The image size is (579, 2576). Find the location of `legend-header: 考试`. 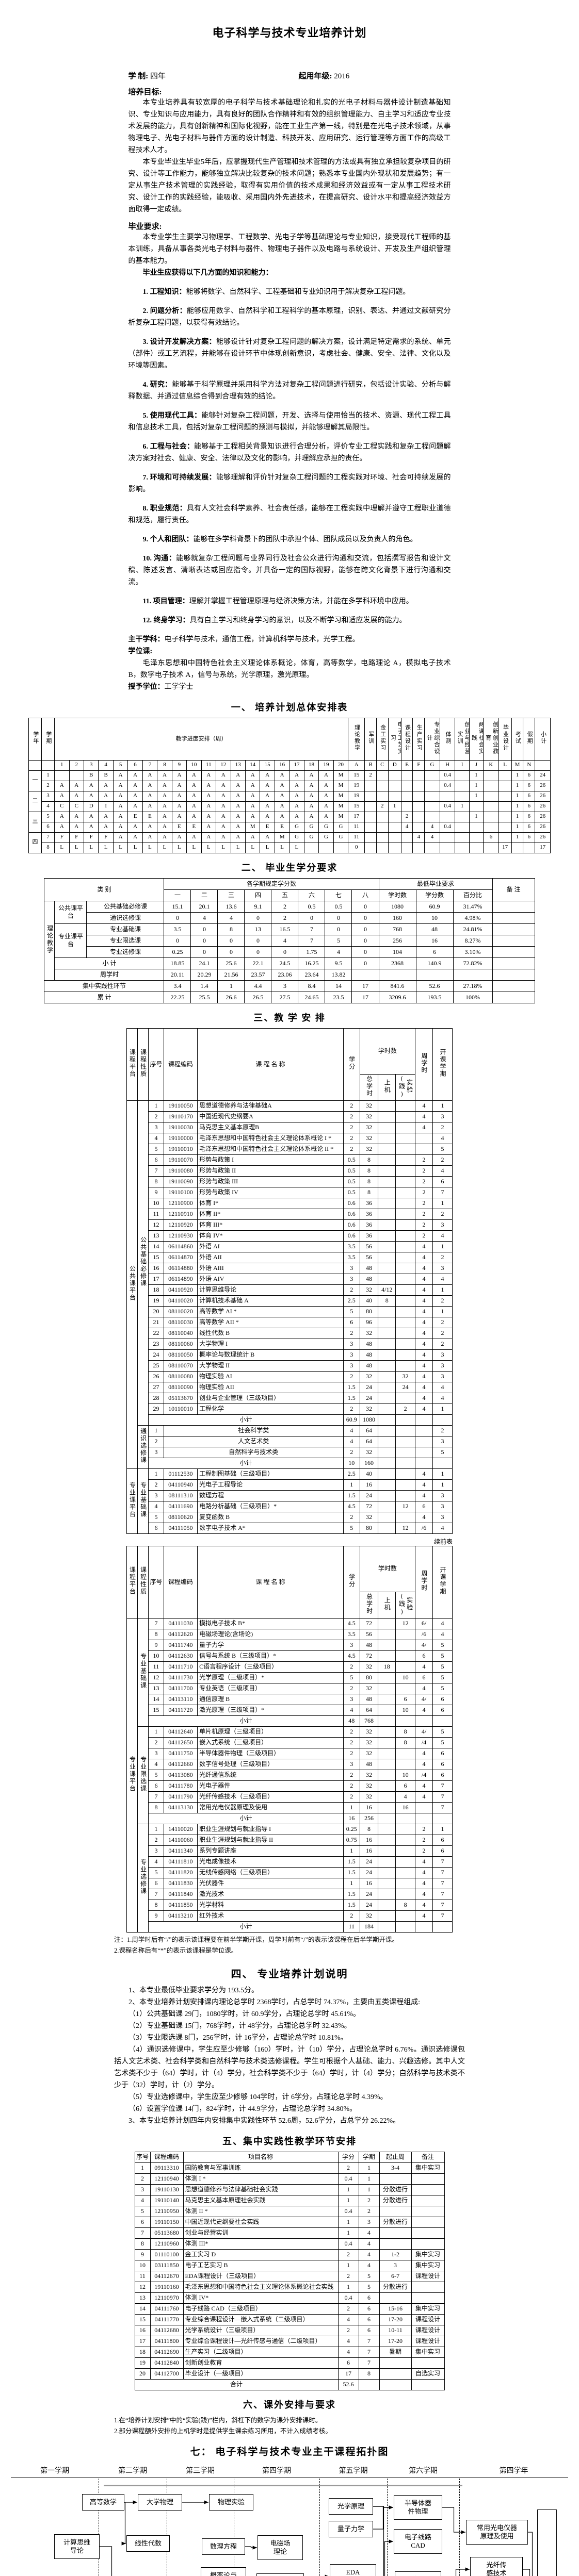

legend-header: 考试 is located at coordinates (517, 739).